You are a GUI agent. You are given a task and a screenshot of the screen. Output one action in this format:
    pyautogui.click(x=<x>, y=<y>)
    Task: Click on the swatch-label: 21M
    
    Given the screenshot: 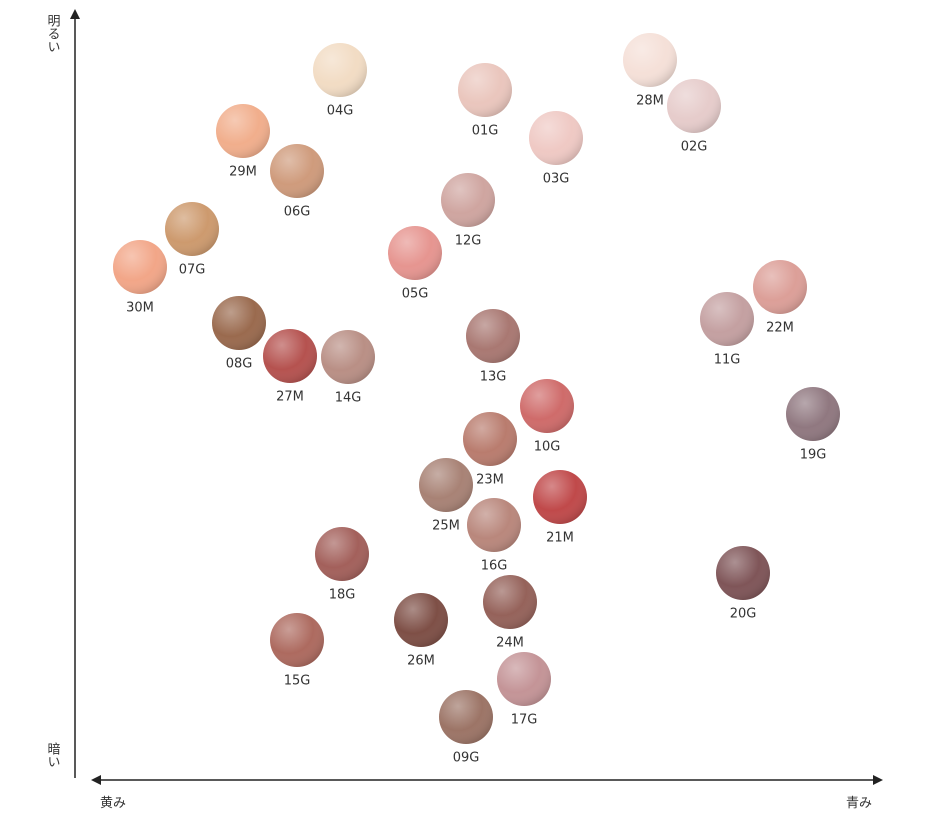 What is the action you would take?
    pyautogui.click(x=560, y=538)
    